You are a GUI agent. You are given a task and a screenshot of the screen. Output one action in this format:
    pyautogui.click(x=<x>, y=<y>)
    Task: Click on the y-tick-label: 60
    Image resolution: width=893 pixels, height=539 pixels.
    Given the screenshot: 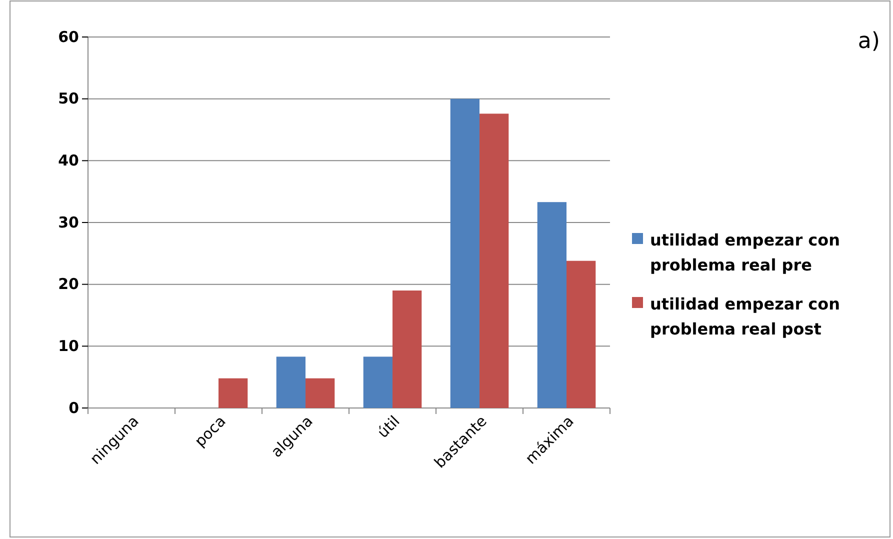 What is the action you would take?
    pyautogui.click(x=68, y=37)
    